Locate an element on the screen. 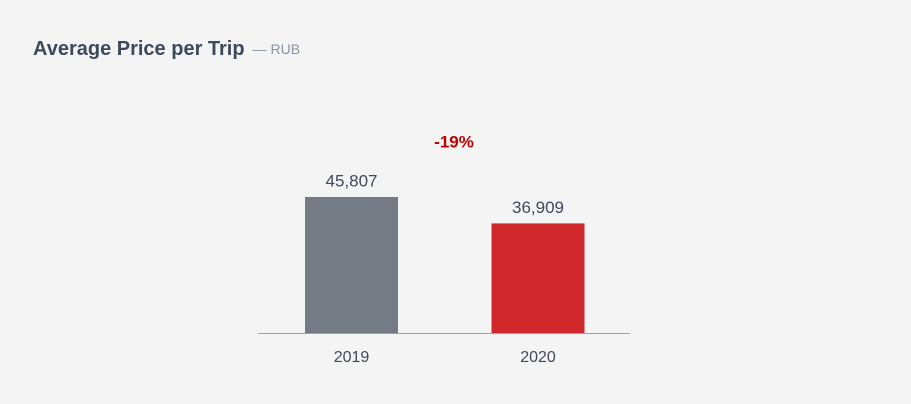 The image size is (911, 404). x-tick-label: 2019 is located at coordinates (352, 357).